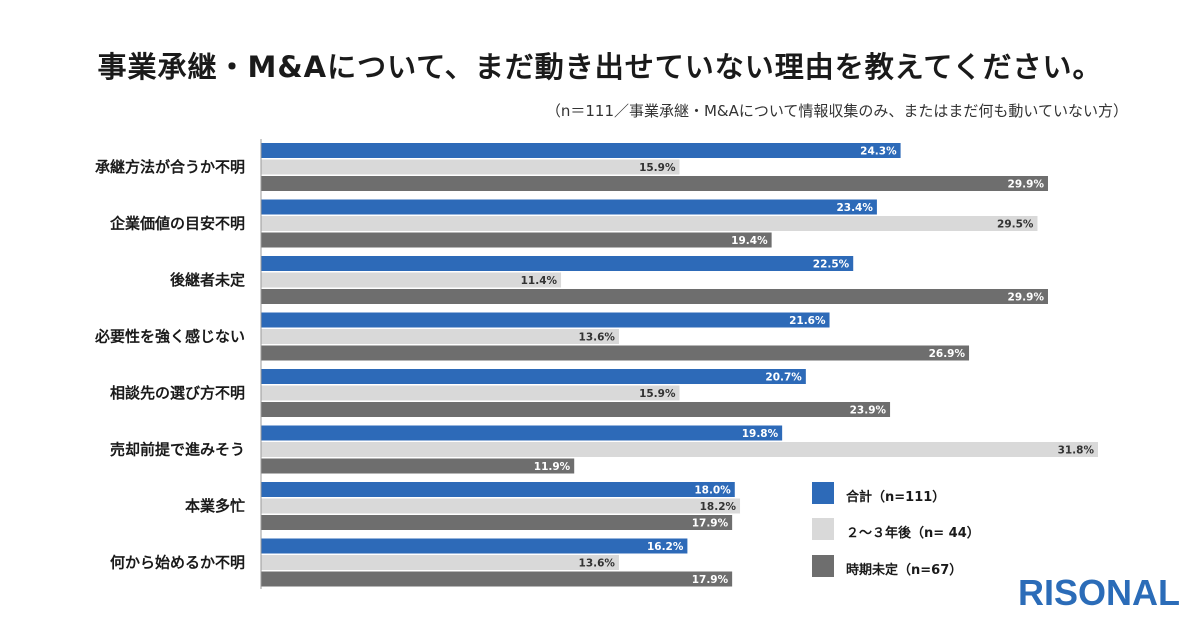  I want to click on category-label: 相談先の選び方不明, so click(177, 393).